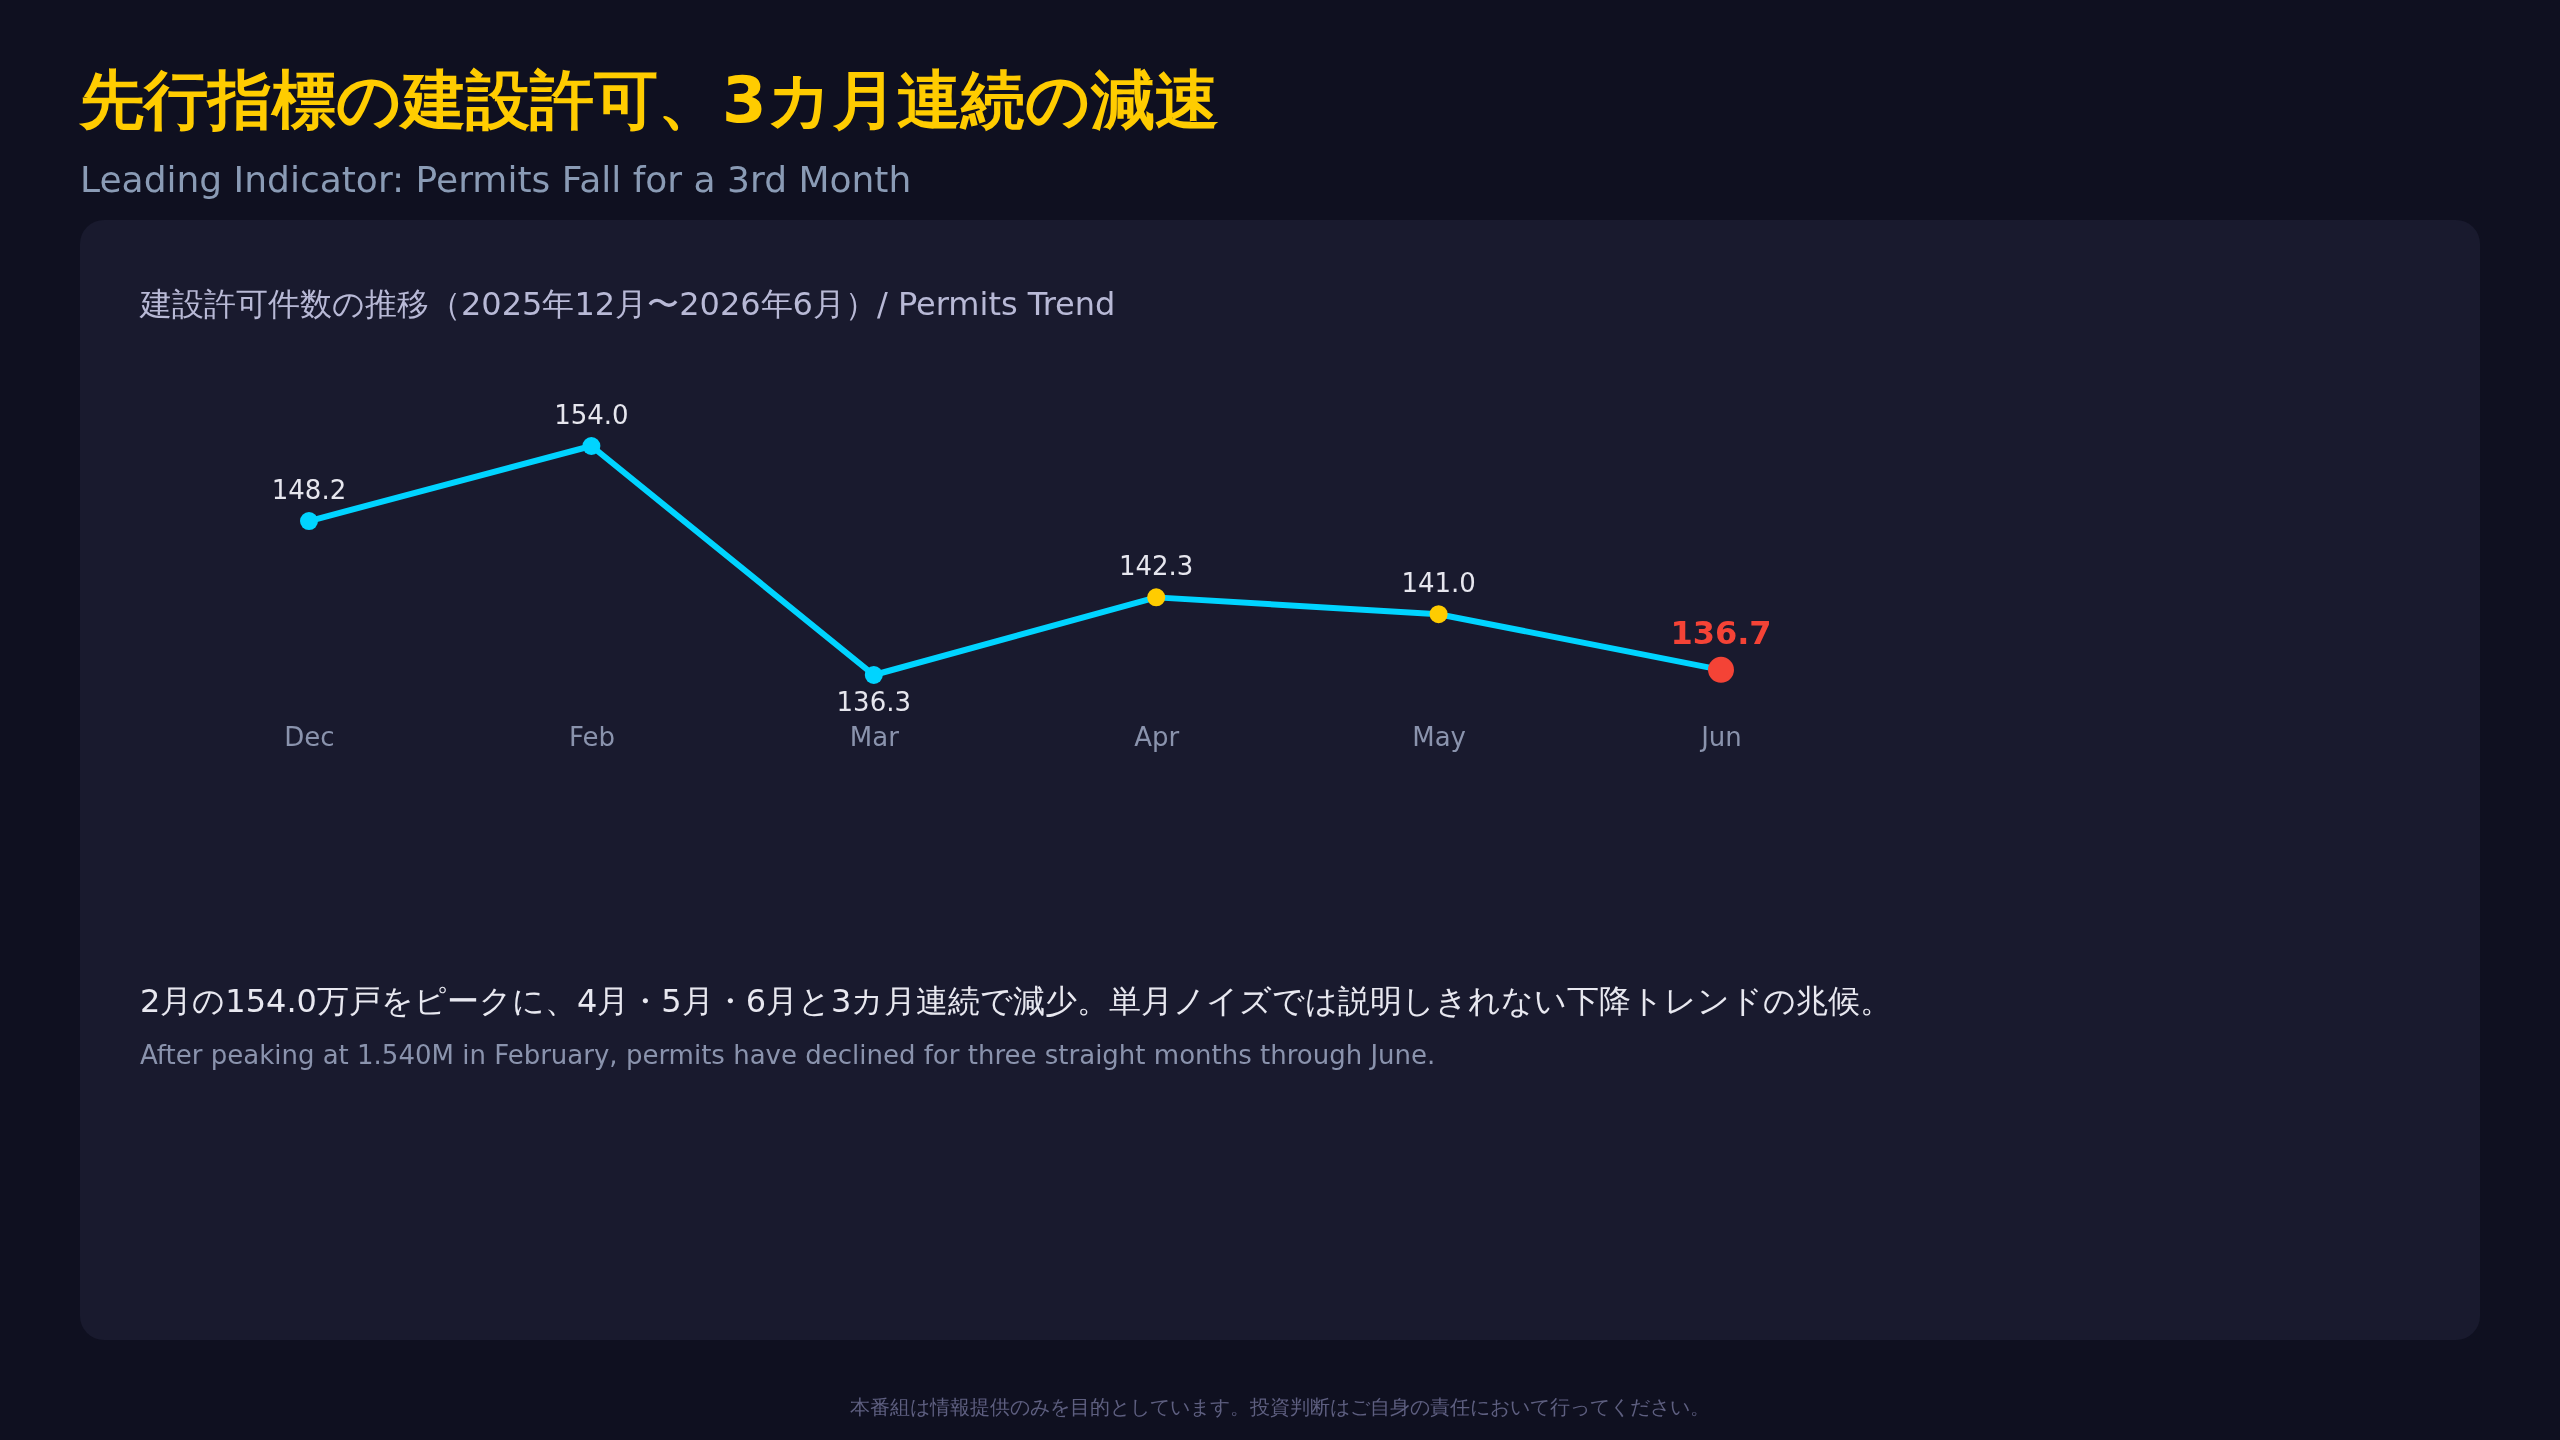 This screenshot has height=1440, width=2560. I want to click on text: 2月の154.0万戸をピークに、4月・5月・6月と3カ月連続で減少。単月ノイズでは説明しきれない下降トレンドの兆候。, so click(1016, 1001).